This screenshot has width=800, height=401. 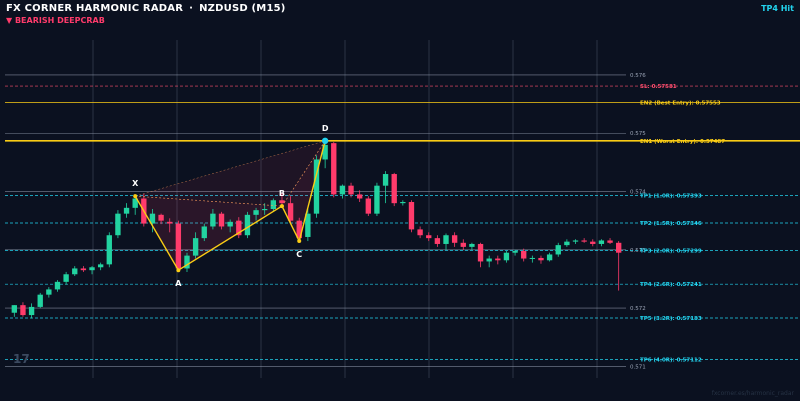 What do you see at coordinates (752, 393) in the screenshot?
I see `footer-credit: fxcorner.es/harmonic_radar` at bounding box center [752, 393].